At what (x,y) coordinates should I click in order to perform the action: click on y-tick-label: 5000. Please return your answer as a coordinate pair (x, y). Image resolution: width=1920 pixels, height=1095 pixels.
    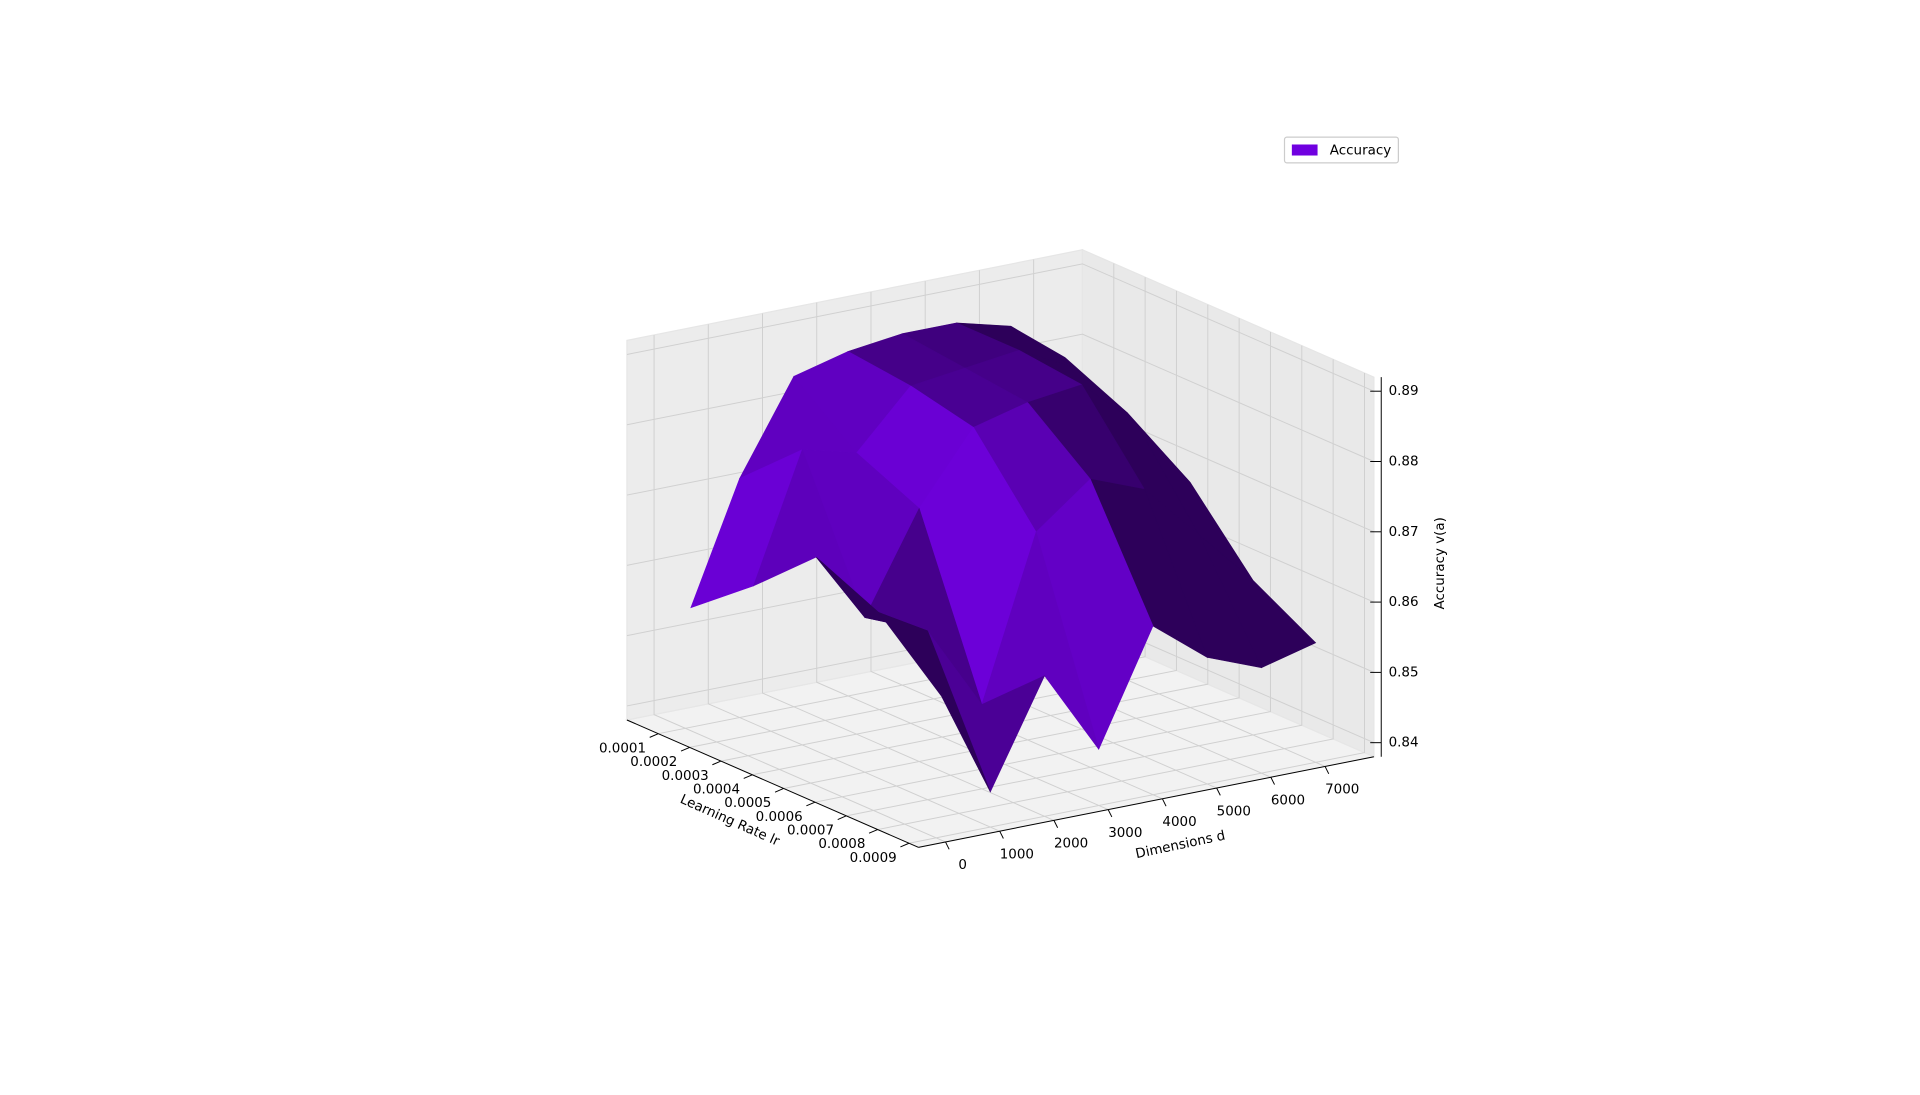
    Looking at the image, I should click on (1234, 811).